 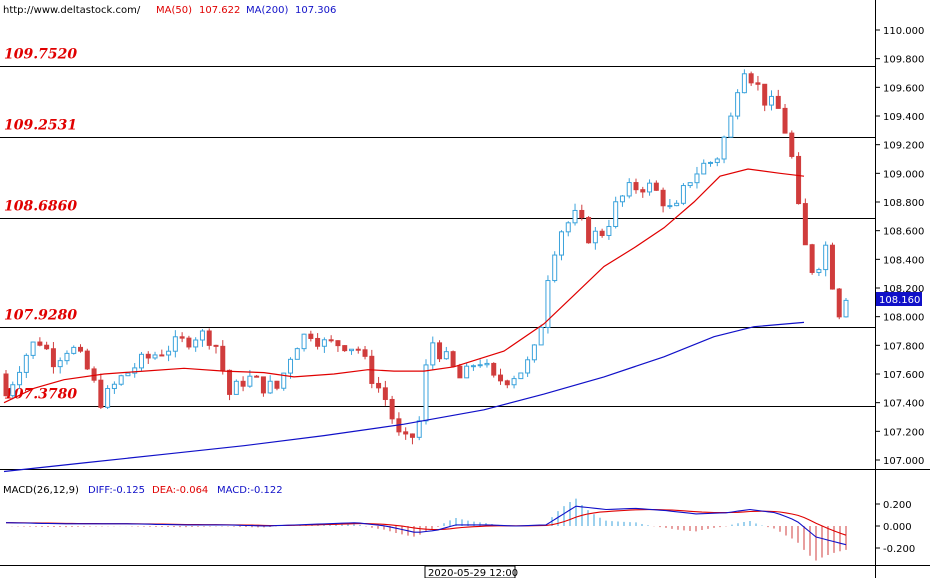 I want to click on macd-panel, so click(x=426, y=529).